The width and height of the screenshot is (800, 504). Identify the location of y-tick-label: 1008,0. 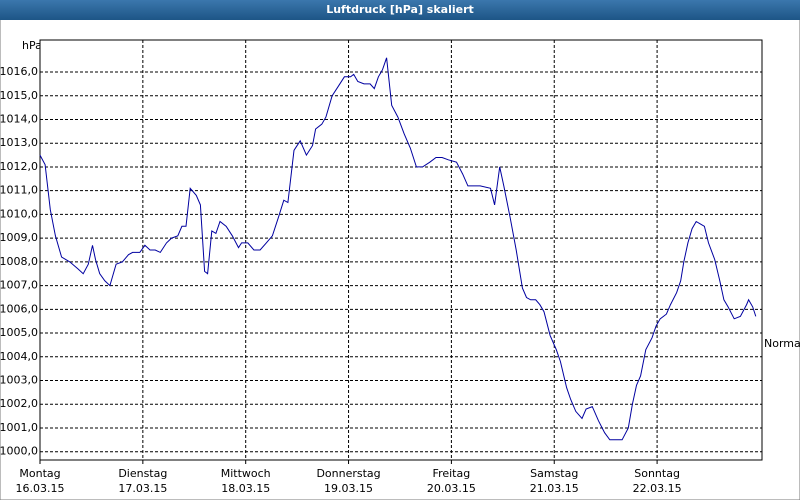
(19, 261).